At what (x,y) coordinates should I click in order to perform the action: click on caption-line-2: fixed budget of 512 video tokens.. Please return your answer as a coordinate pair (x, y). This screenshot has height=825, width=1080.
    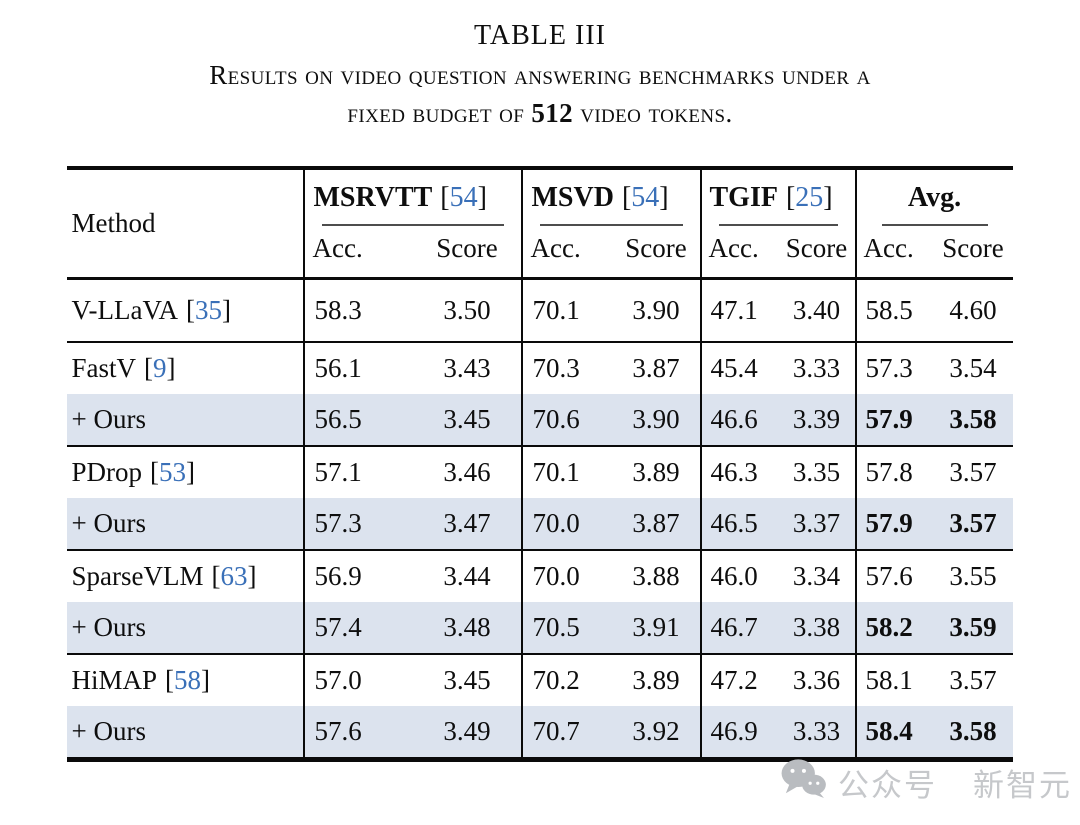
    Looking at the image, I should click on (540, 113).